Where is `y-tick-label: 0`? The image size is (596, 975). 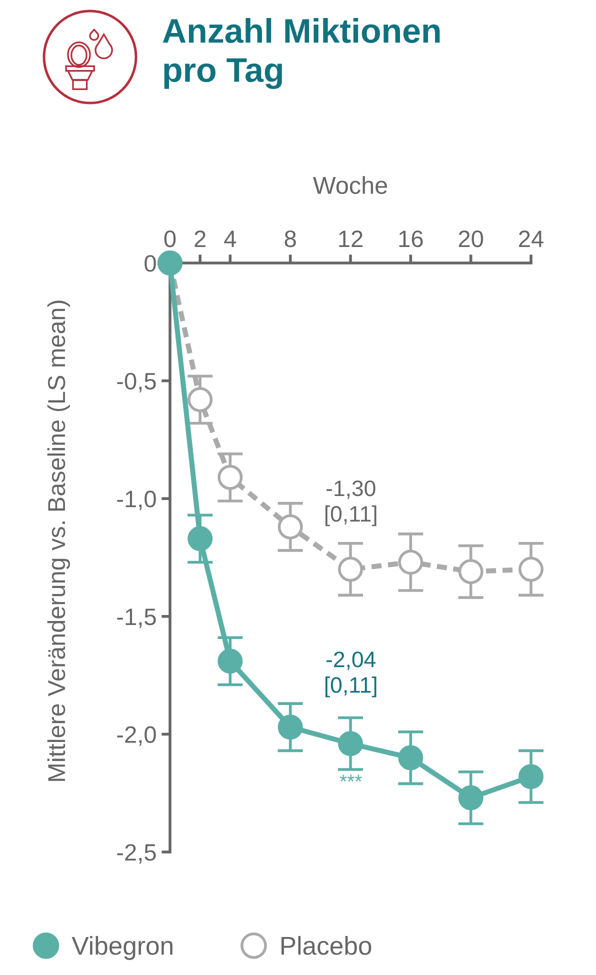
y-tick-label: 0 is located at coordinates (150, 263).